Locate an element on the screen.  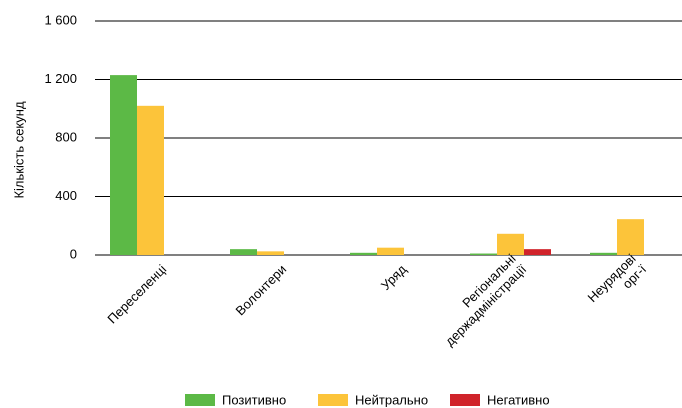
x-tick-label: Уряд is located at coordinates (394, 278).